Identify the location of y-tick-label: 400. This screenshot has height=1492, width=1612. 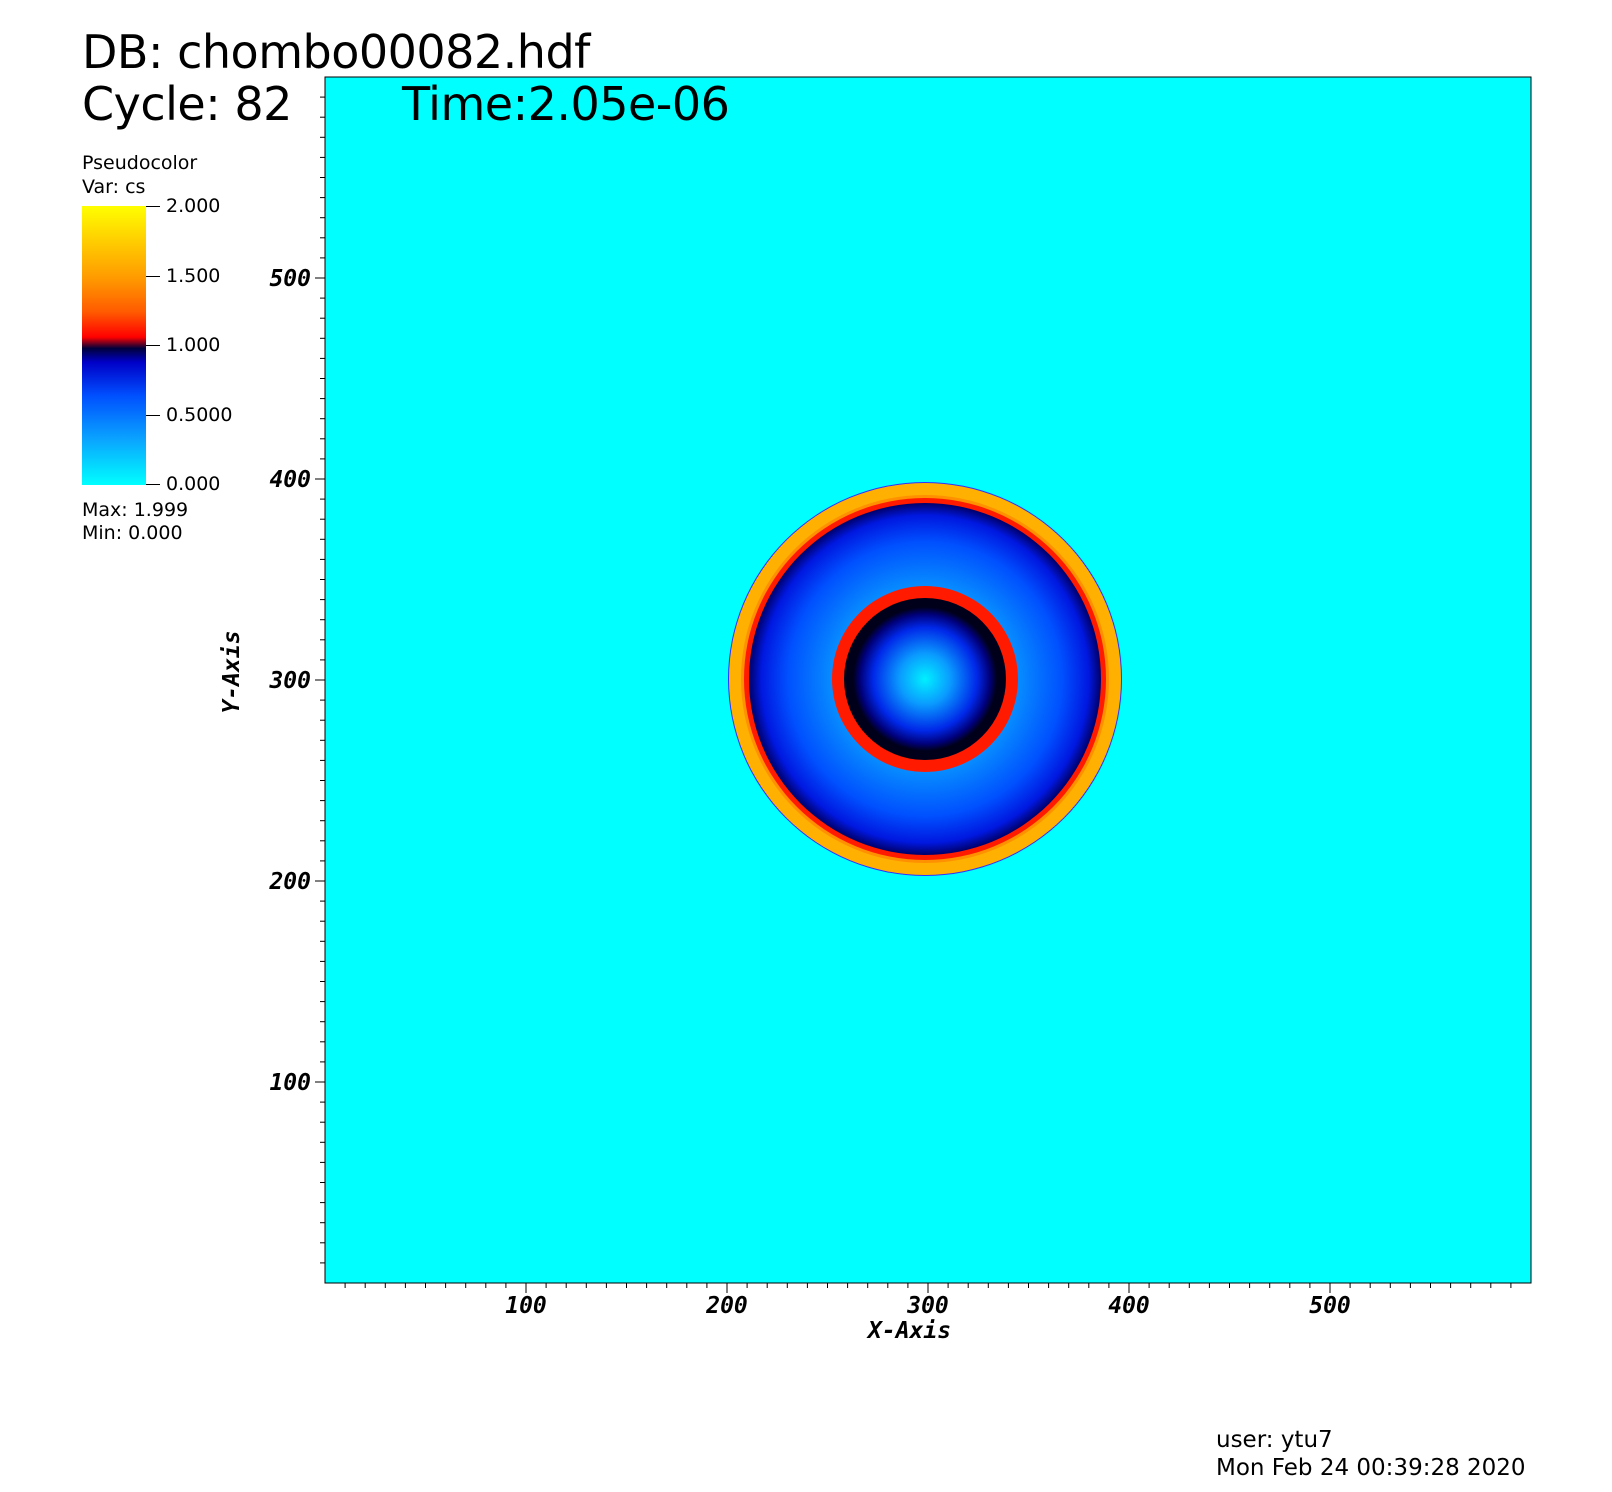
(290, 480).